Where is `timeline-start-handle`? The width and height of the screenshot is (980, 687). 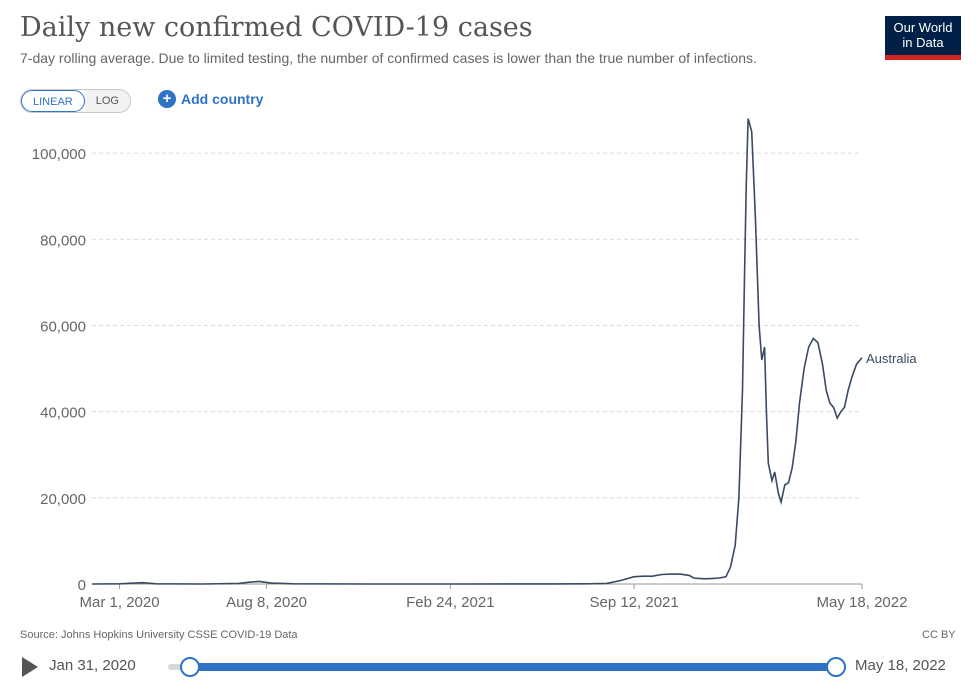 timeline-start-handle is located at coordinates (190, 667).